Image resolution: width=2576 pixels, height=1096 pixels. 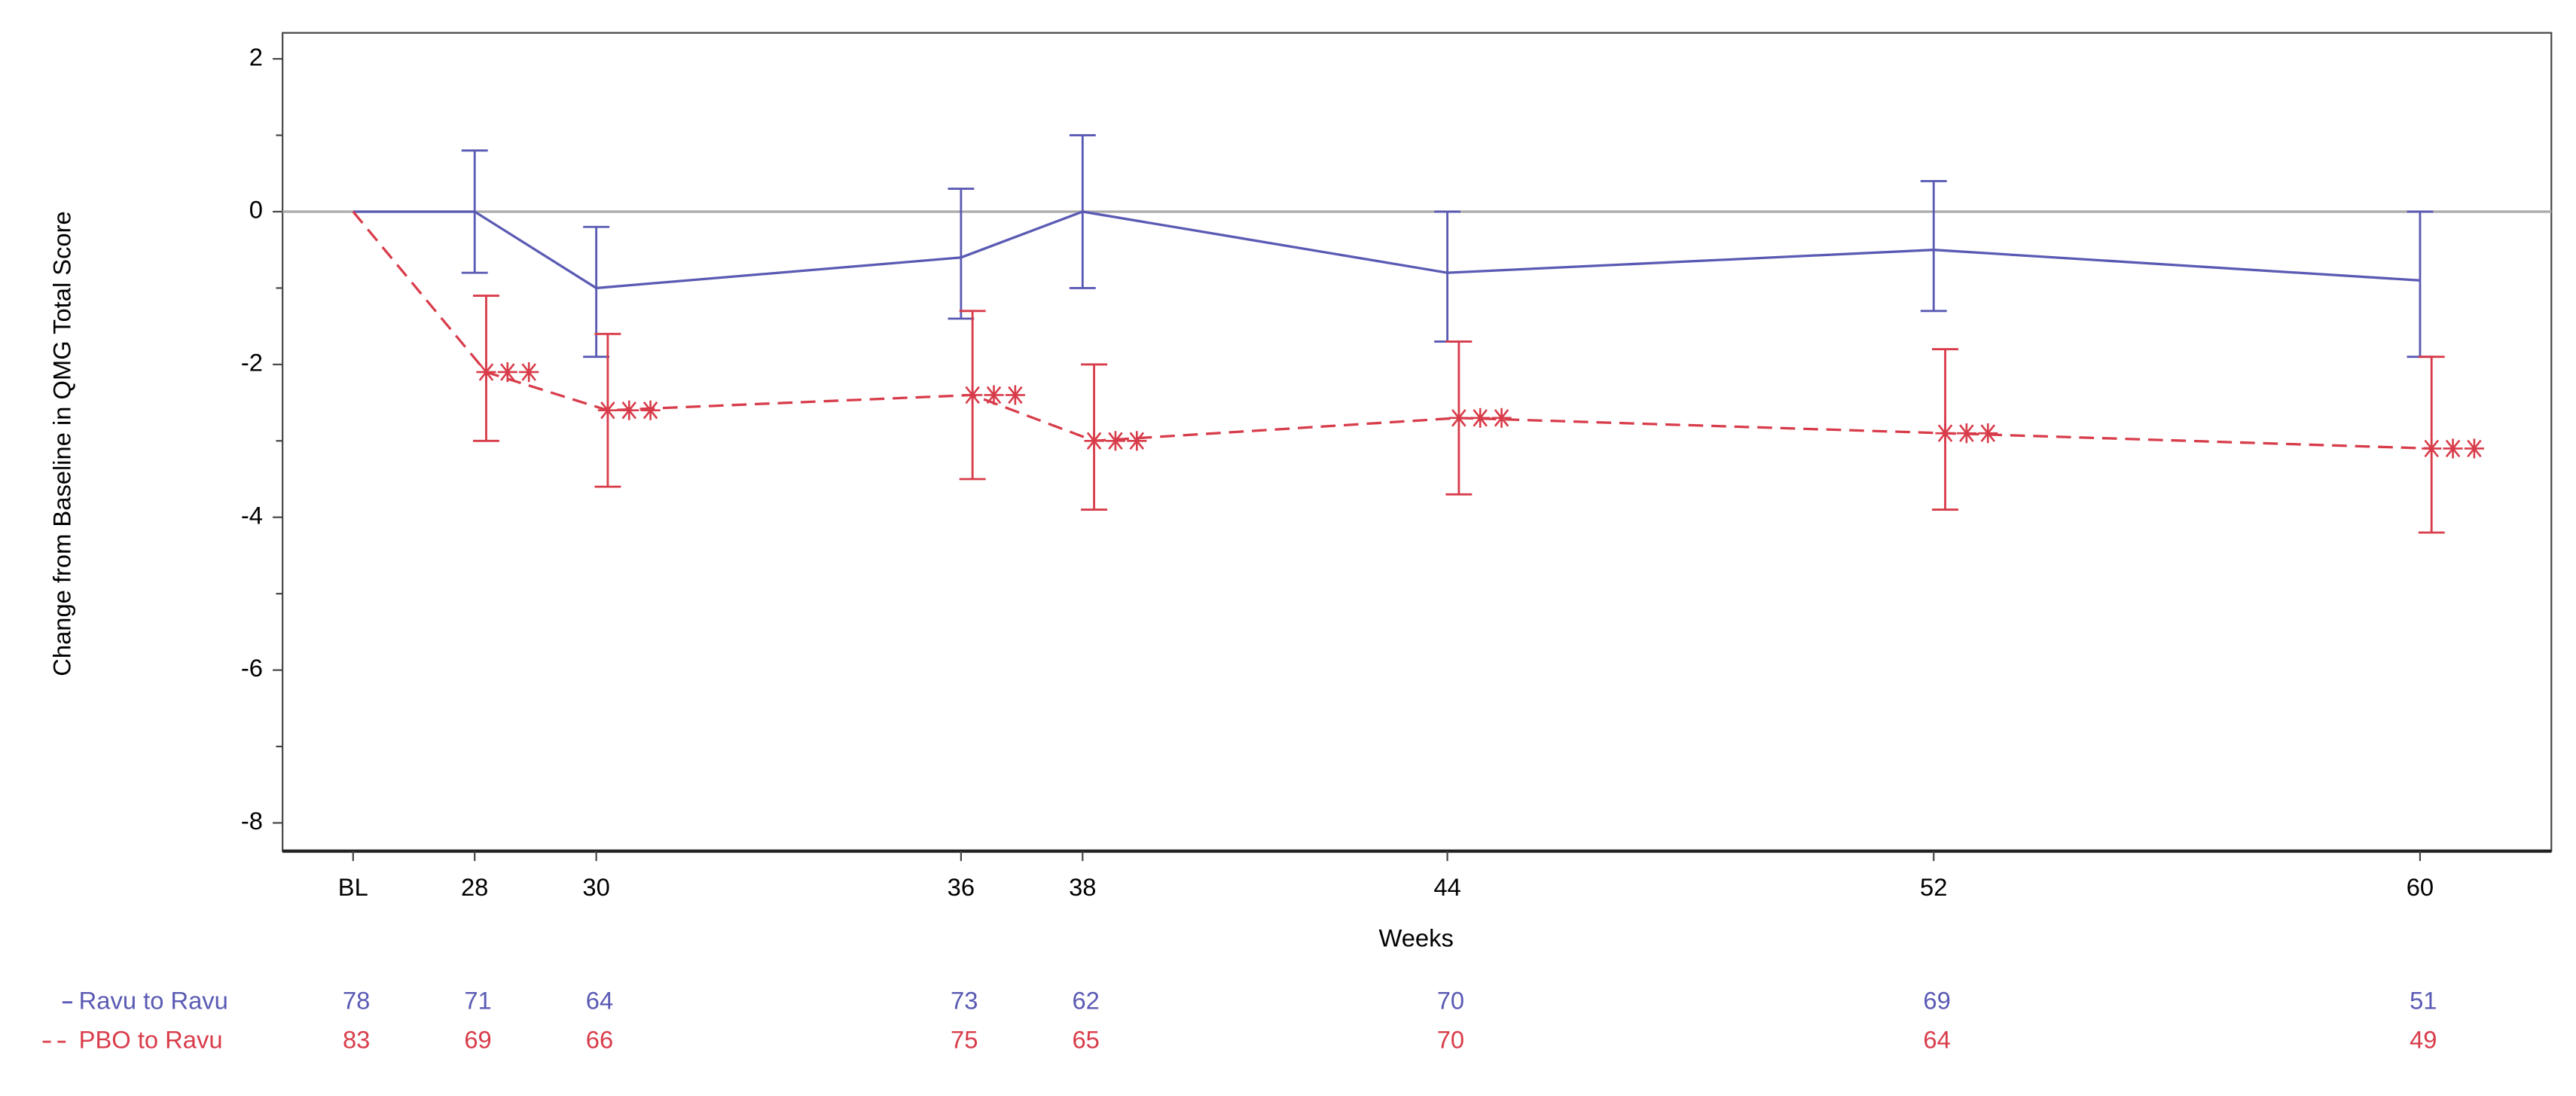 What do you see at coordinates (357, 1040) in the screenshot?
I see `at-risk-count: 83` at bounding box center [357, 1040].